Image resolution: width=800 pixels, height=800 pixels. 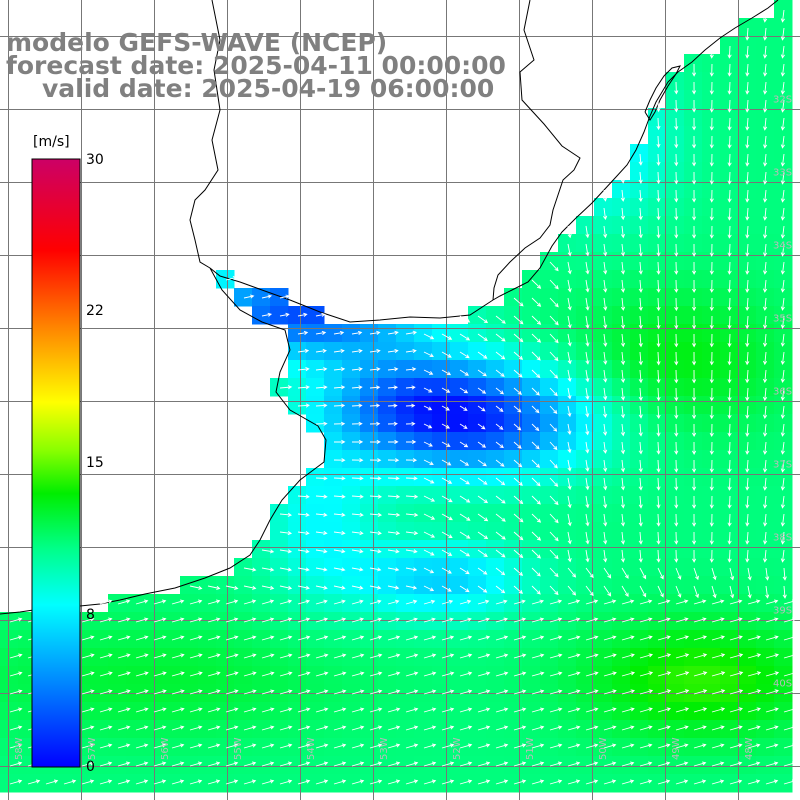 I want to click on lon-label: 49W, so click(x=676, y=748).